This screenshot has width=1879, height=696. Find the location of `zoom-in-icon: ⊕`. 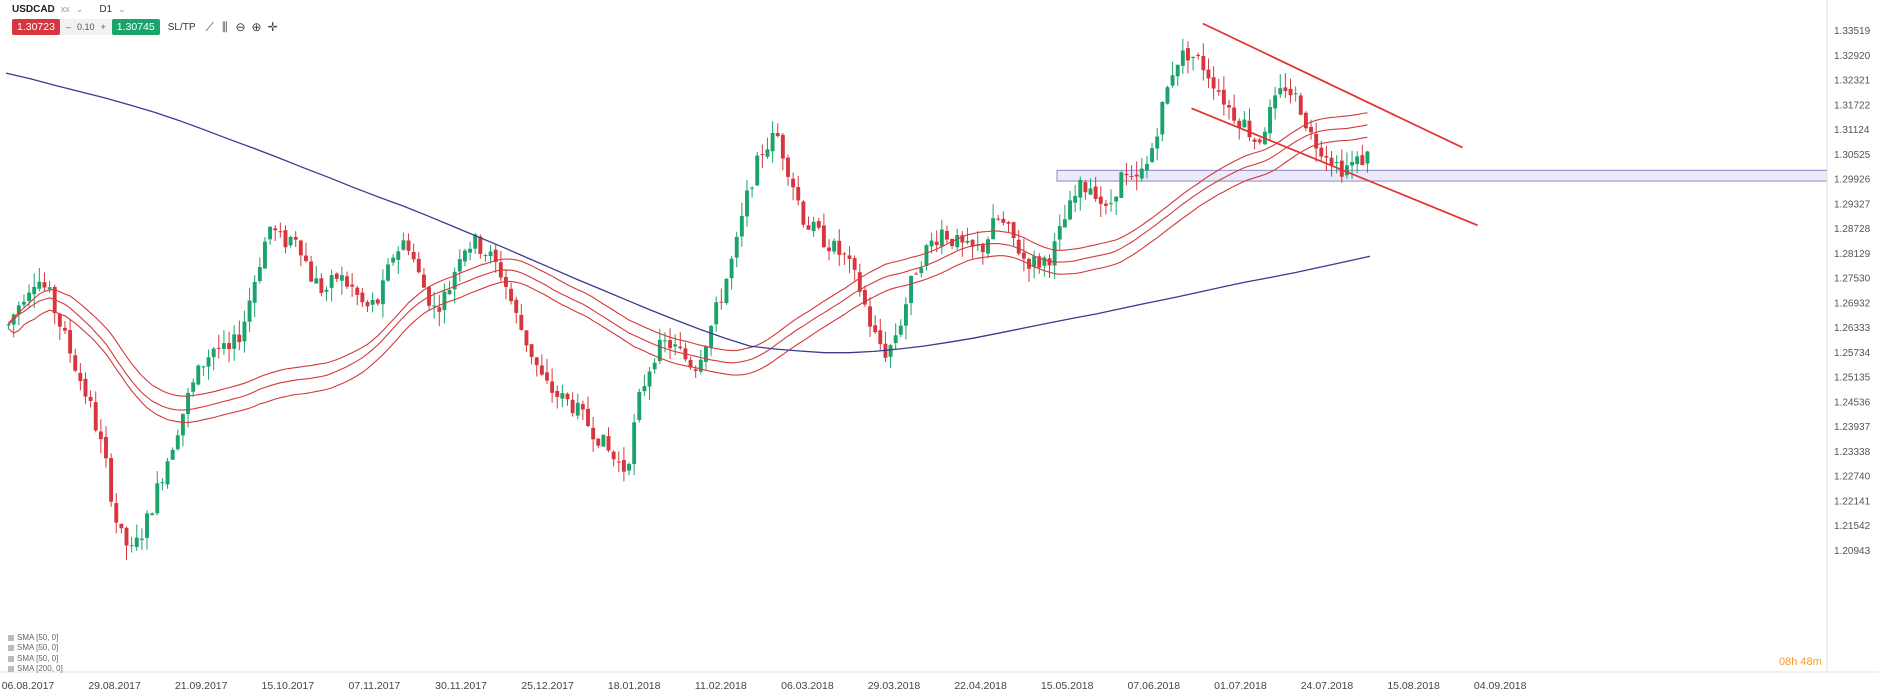

zoom-in-icon: ⊕ is located at coordinates (256, 27).